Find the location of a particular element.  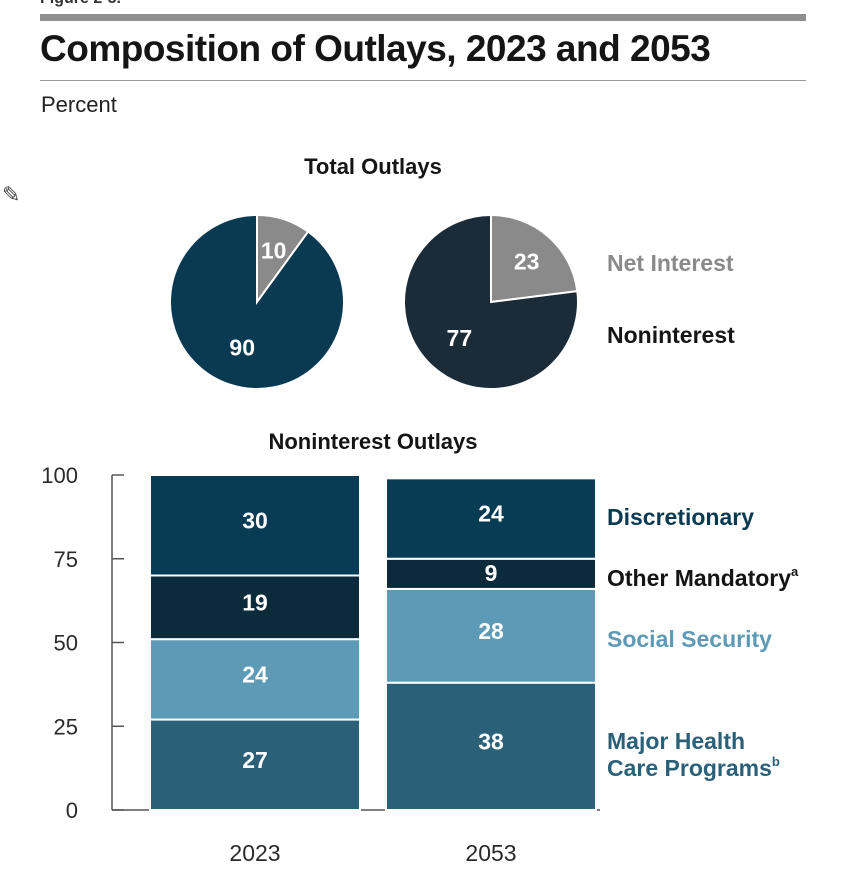

bar-section-title: Noninterest Outlays is located at coordinates (372, 441).